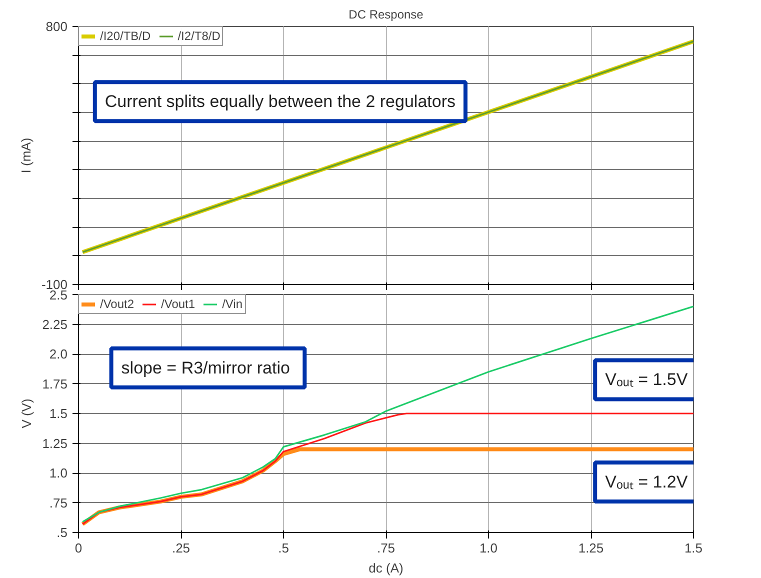 This screenshot has width=761, height=578. What do you see at coordinates (55, 443) in the screenshot?
I see `y-tick-label: 1.25` at bounding box center [55, 443].